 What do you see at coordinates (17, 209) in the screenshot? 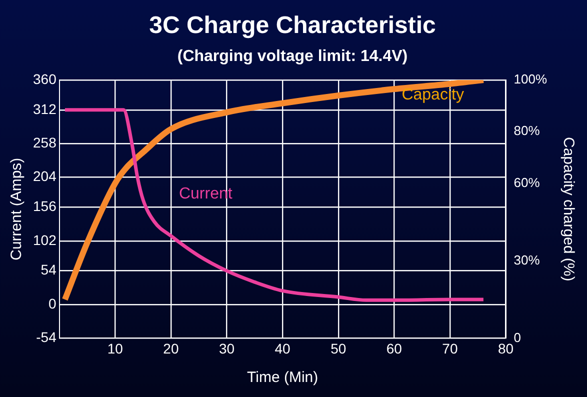
I see `y-axis-title: Current (Amps)` at bounding box center [17, 209].